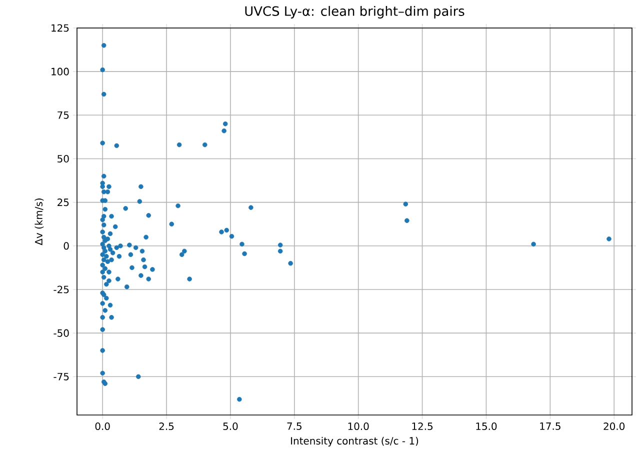 This screenshot has height=462, width=641. What do you see at coordinates (354, 441) in the screenshot?
I see `x-axis-title: Intensity contrast (s/c - 1)` at bounding box center [354, 441].